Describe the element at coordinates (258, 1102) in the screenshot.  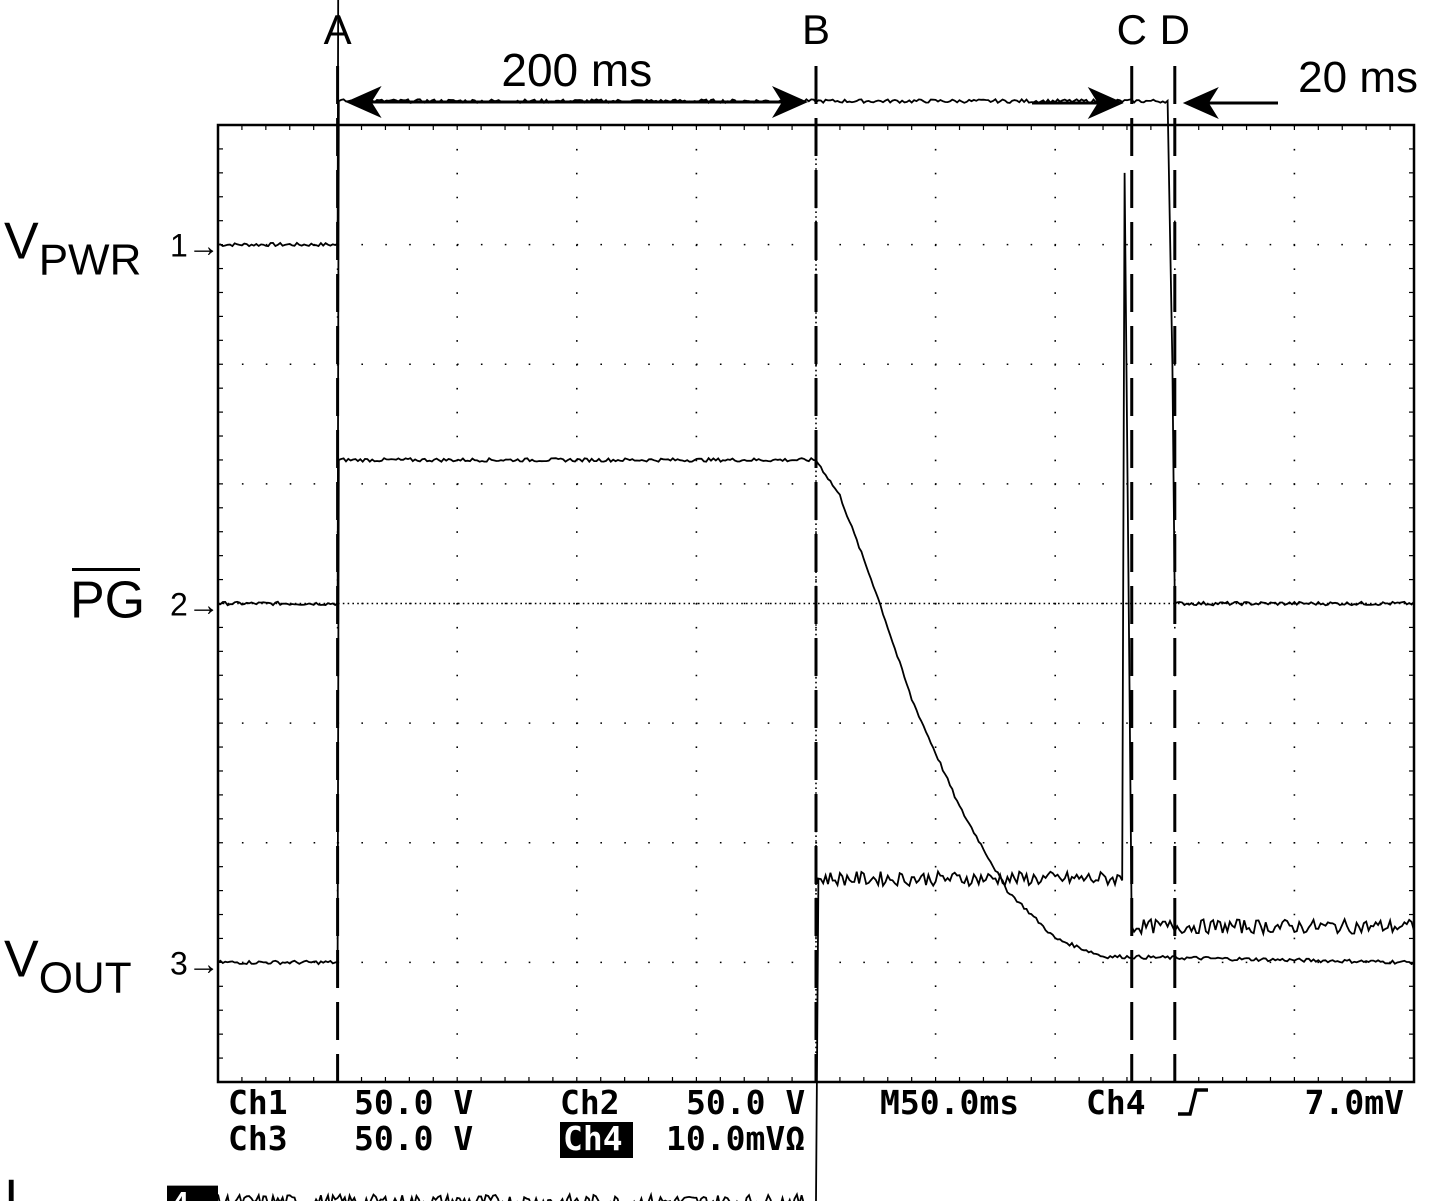
I see `readout-ch1: Ch1` at that location.